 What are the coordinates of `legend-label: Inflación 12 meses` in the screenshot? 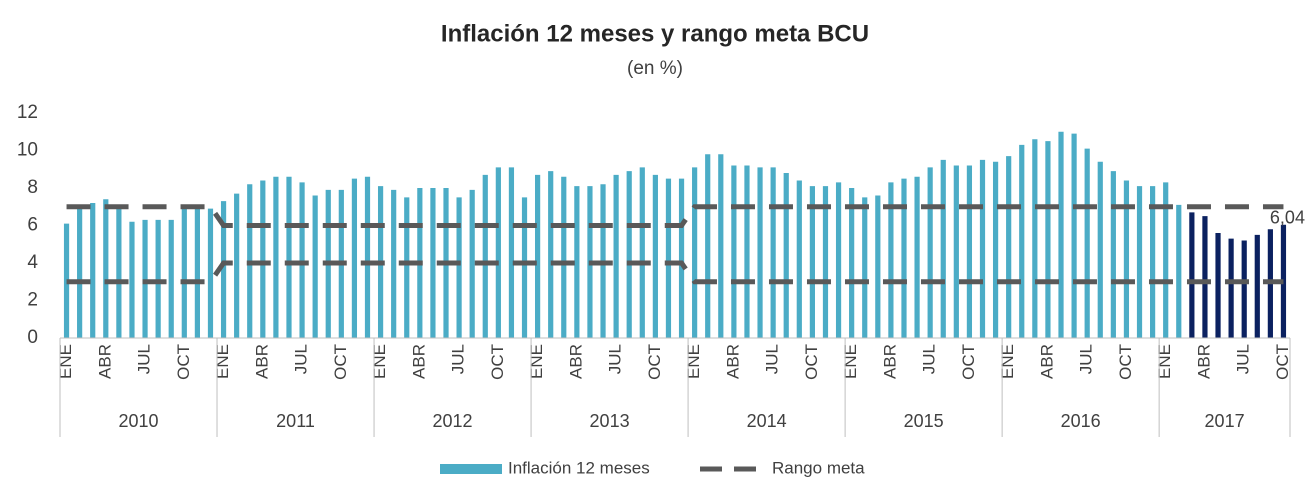 It's located at (579, 467).